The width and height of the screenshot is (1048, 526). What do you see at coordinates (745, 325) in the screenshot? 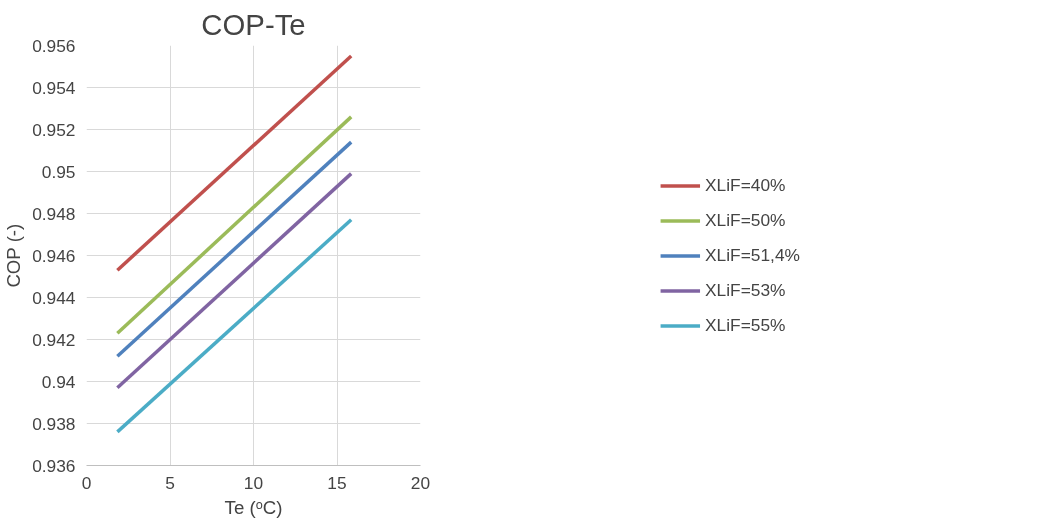
I see `legend-label: XLiF=55%` at bounding box center [745, 325].